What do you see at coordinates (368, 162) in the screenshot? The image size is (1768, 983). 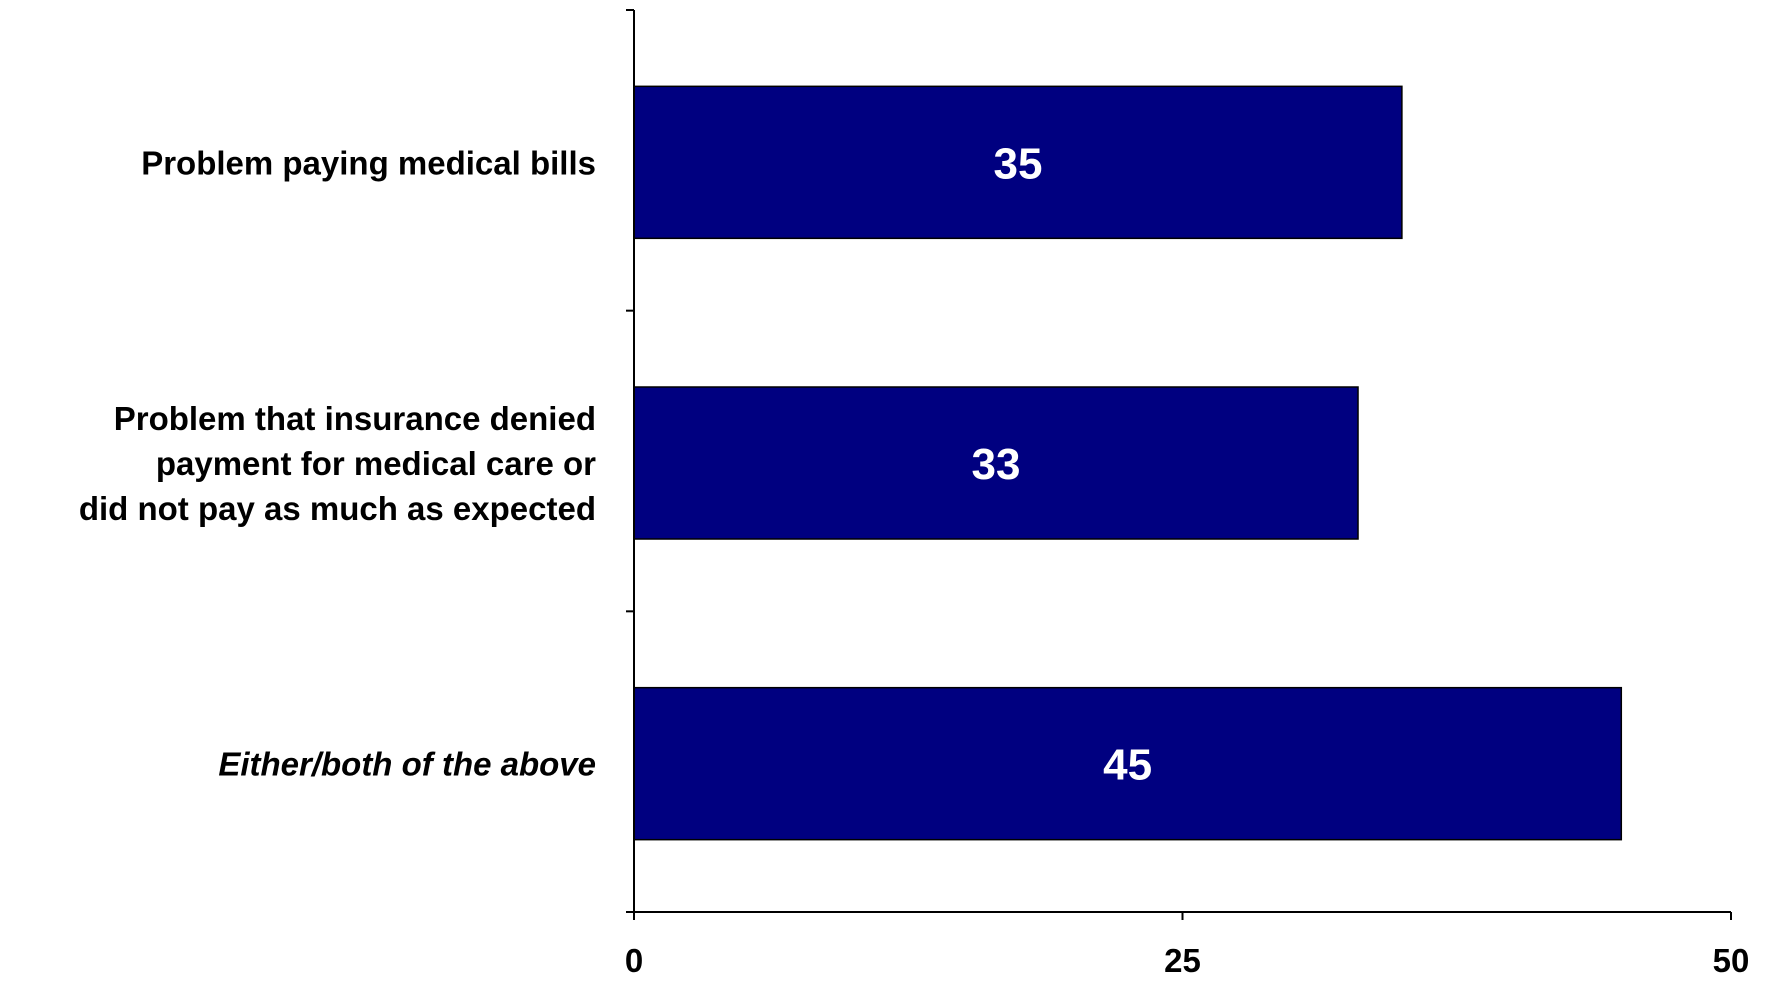 I see `category-label-1: Problem paying medical bills` at bounding box center [368, 162].